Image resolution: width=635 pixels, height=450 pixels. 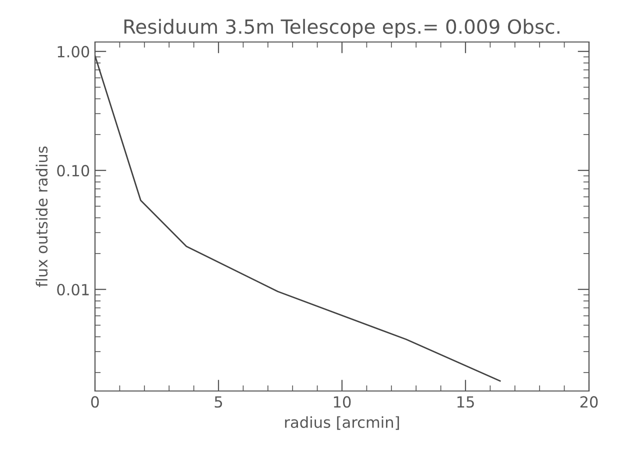 What do you see at coordinates (218, 402) in the screenshot?
I see `x-tick-label: 5` at bounding box center [218, 402].